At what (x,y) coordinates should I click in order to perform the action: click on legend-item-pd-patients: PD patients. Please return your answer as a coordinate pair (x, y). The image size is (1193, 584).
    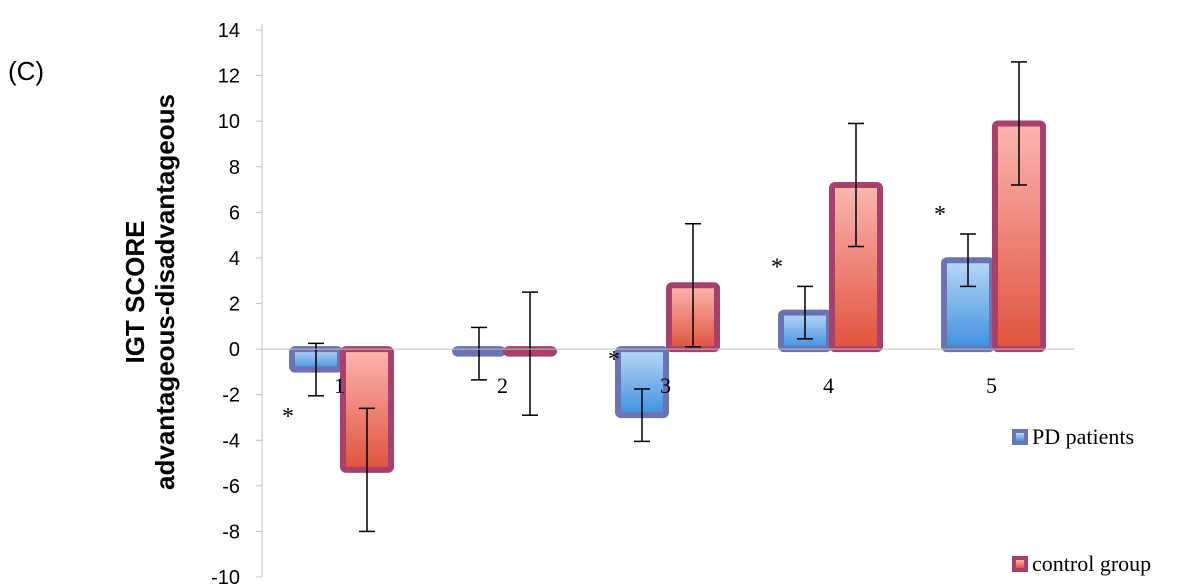
    Looking at the image, I should click on (1073, 437).